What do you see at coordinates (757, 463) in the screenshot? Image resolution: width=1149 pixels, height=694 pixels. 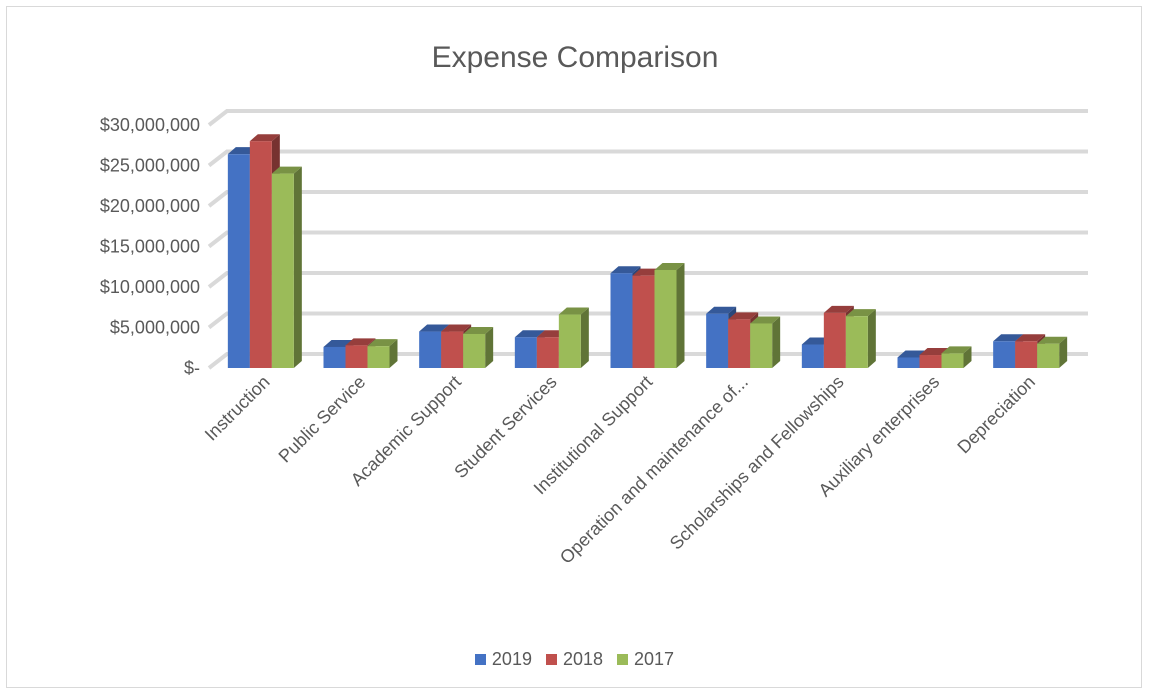 I see `category-label: Scholarships and Fellowships` at bounding box center [757, 463].